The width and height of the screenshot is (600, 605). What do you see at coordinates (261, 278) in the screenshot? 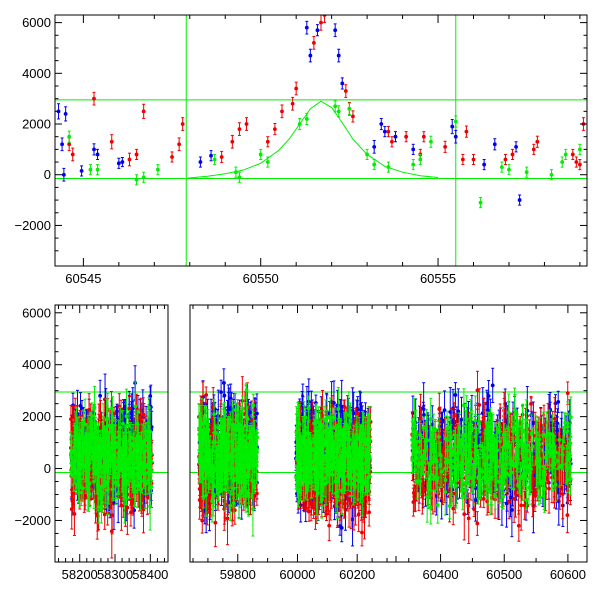
I see `x-tick-label: 60550` at bounding box center [261, 278].